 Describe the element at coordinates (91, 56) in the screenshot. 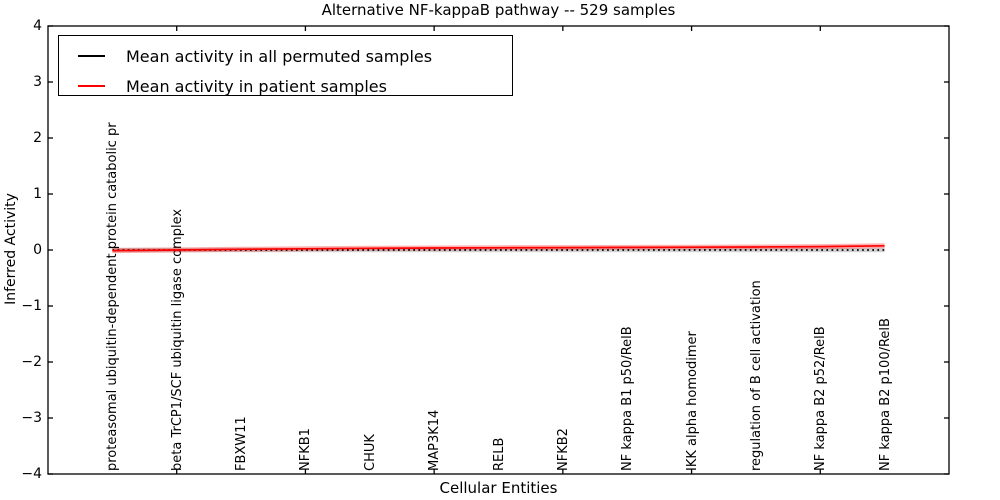

I see `permuted-line-swatch` at that location.